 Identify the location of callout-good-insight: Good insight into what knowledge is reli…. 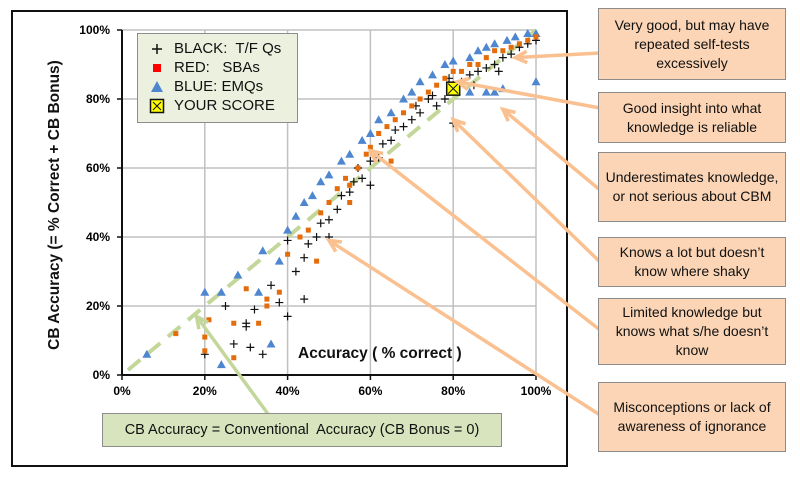
(692, 117).